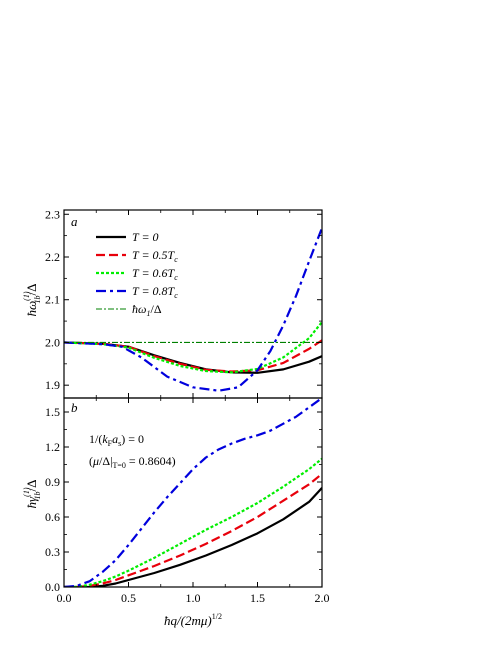 This screenshot has height=646, width=489. What do you see at coordinates (257, 598) in the screenshot?
I see `panel-b-xtick-label: 1.5` at bounding box center [257, 598].